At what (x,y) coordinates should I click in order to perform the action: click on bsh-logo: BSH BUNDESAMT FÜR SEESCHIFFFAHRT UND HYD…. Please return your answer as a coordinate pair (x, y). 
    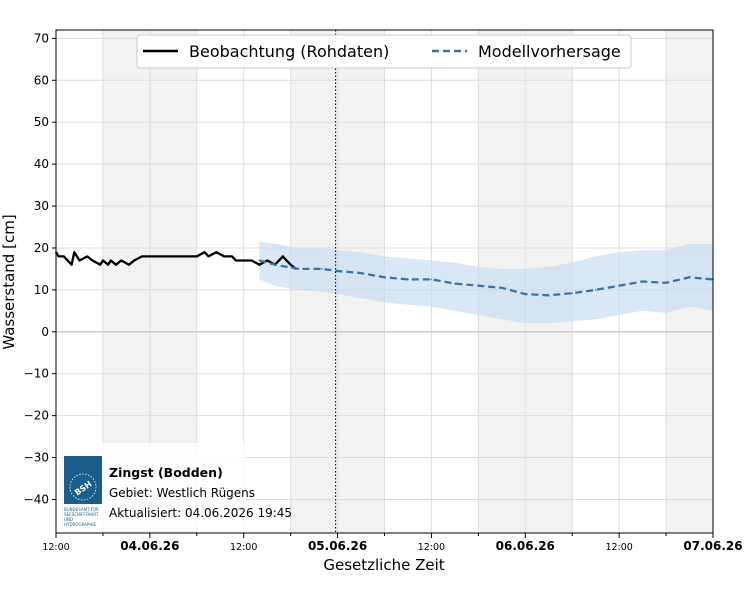
    Looking at the image, I should click on (83, 491).